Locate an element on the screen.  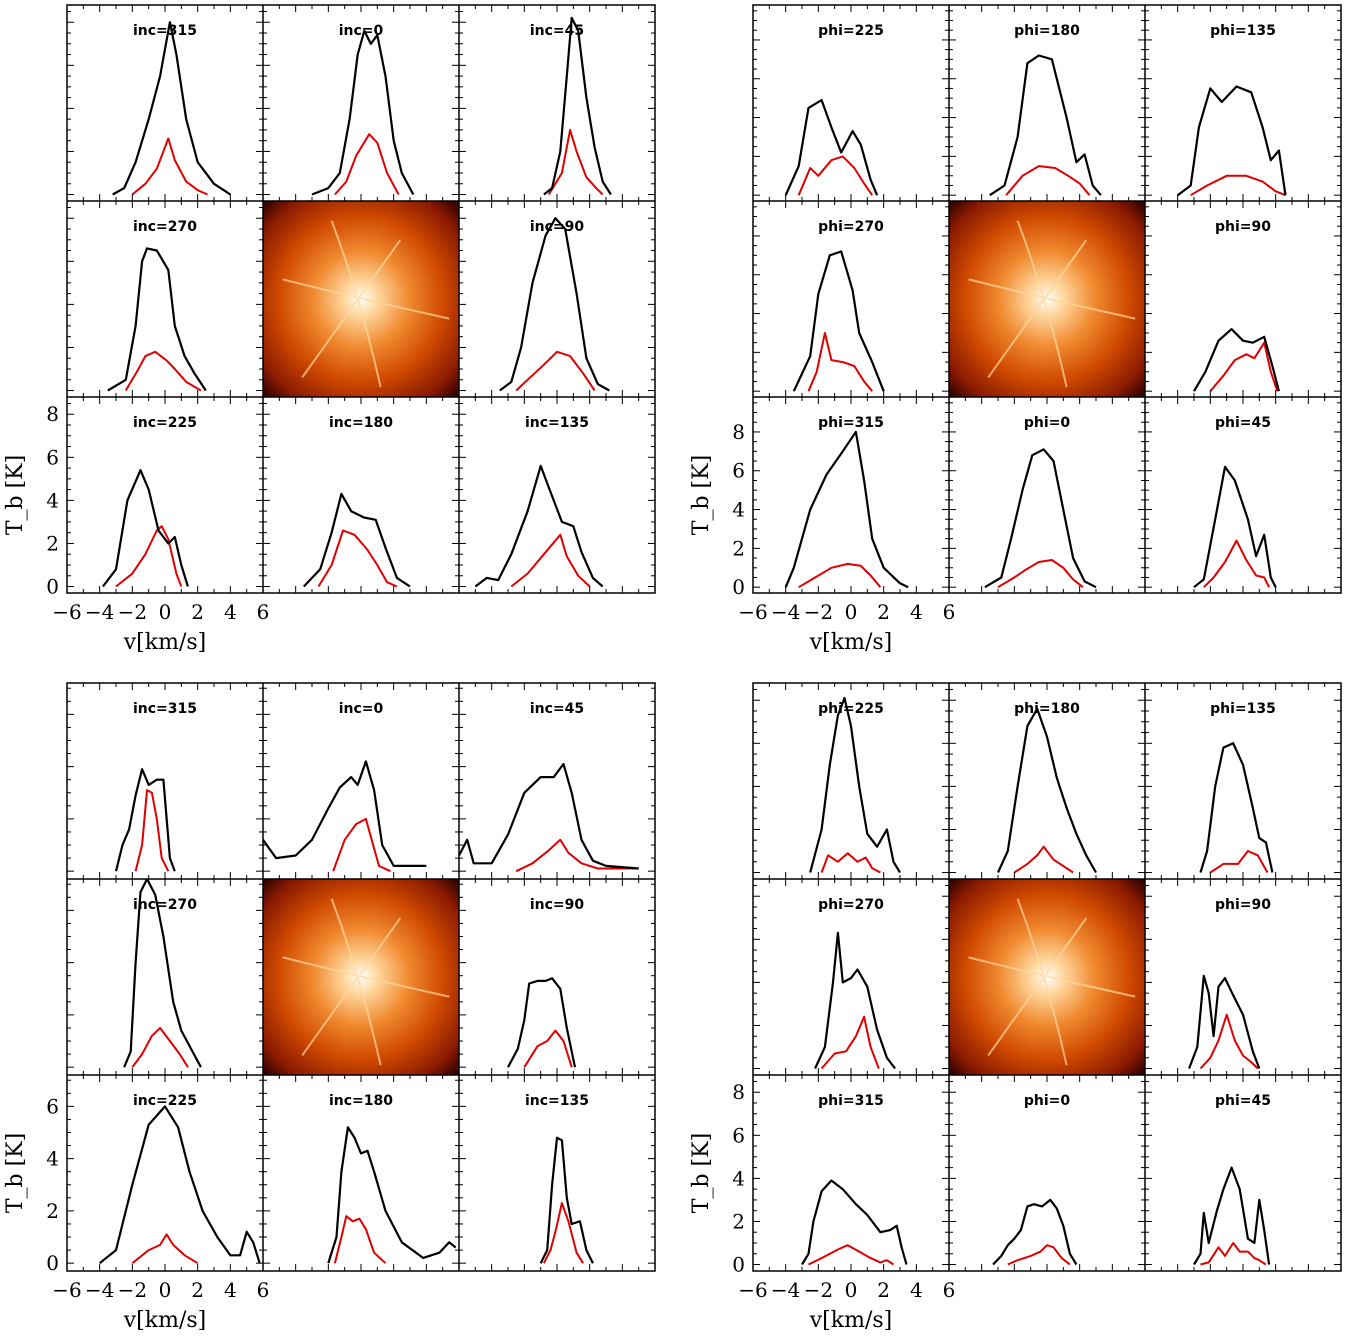
x-tick-label: −6 is located at coordinates (66, 612).